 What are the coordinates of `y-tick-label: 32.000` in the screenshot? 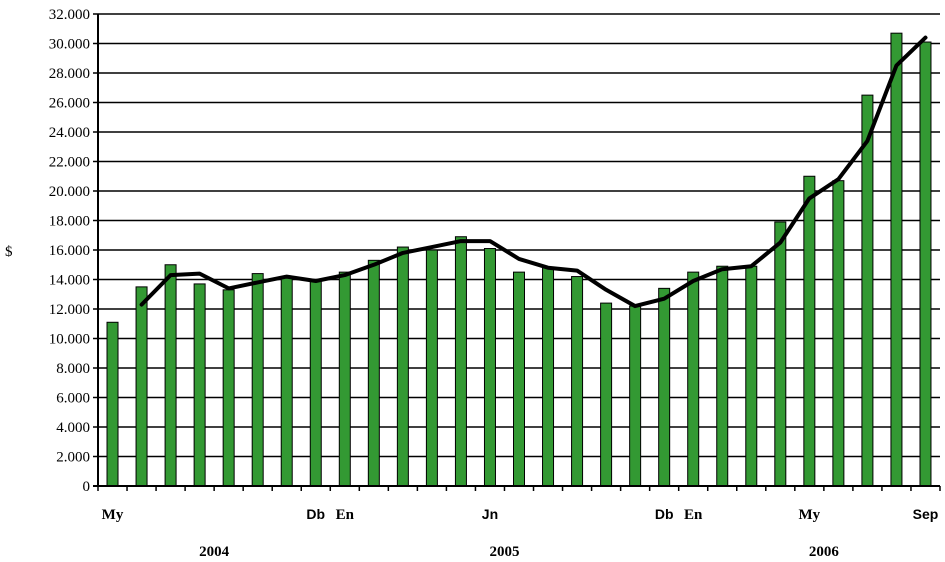 It's located at (69, 15).